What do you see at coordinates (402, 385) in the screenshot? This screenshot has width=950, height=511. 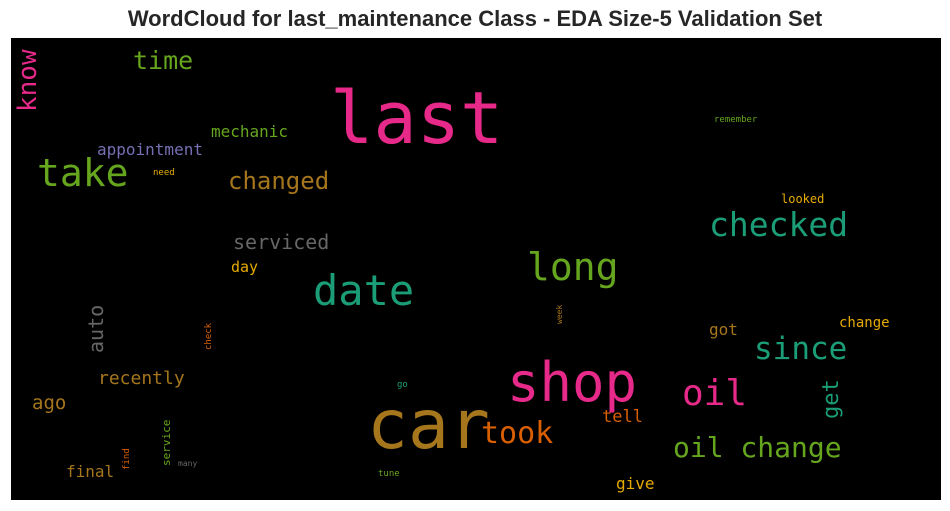 I see `word-go: go` at bounding box center [402, 385].